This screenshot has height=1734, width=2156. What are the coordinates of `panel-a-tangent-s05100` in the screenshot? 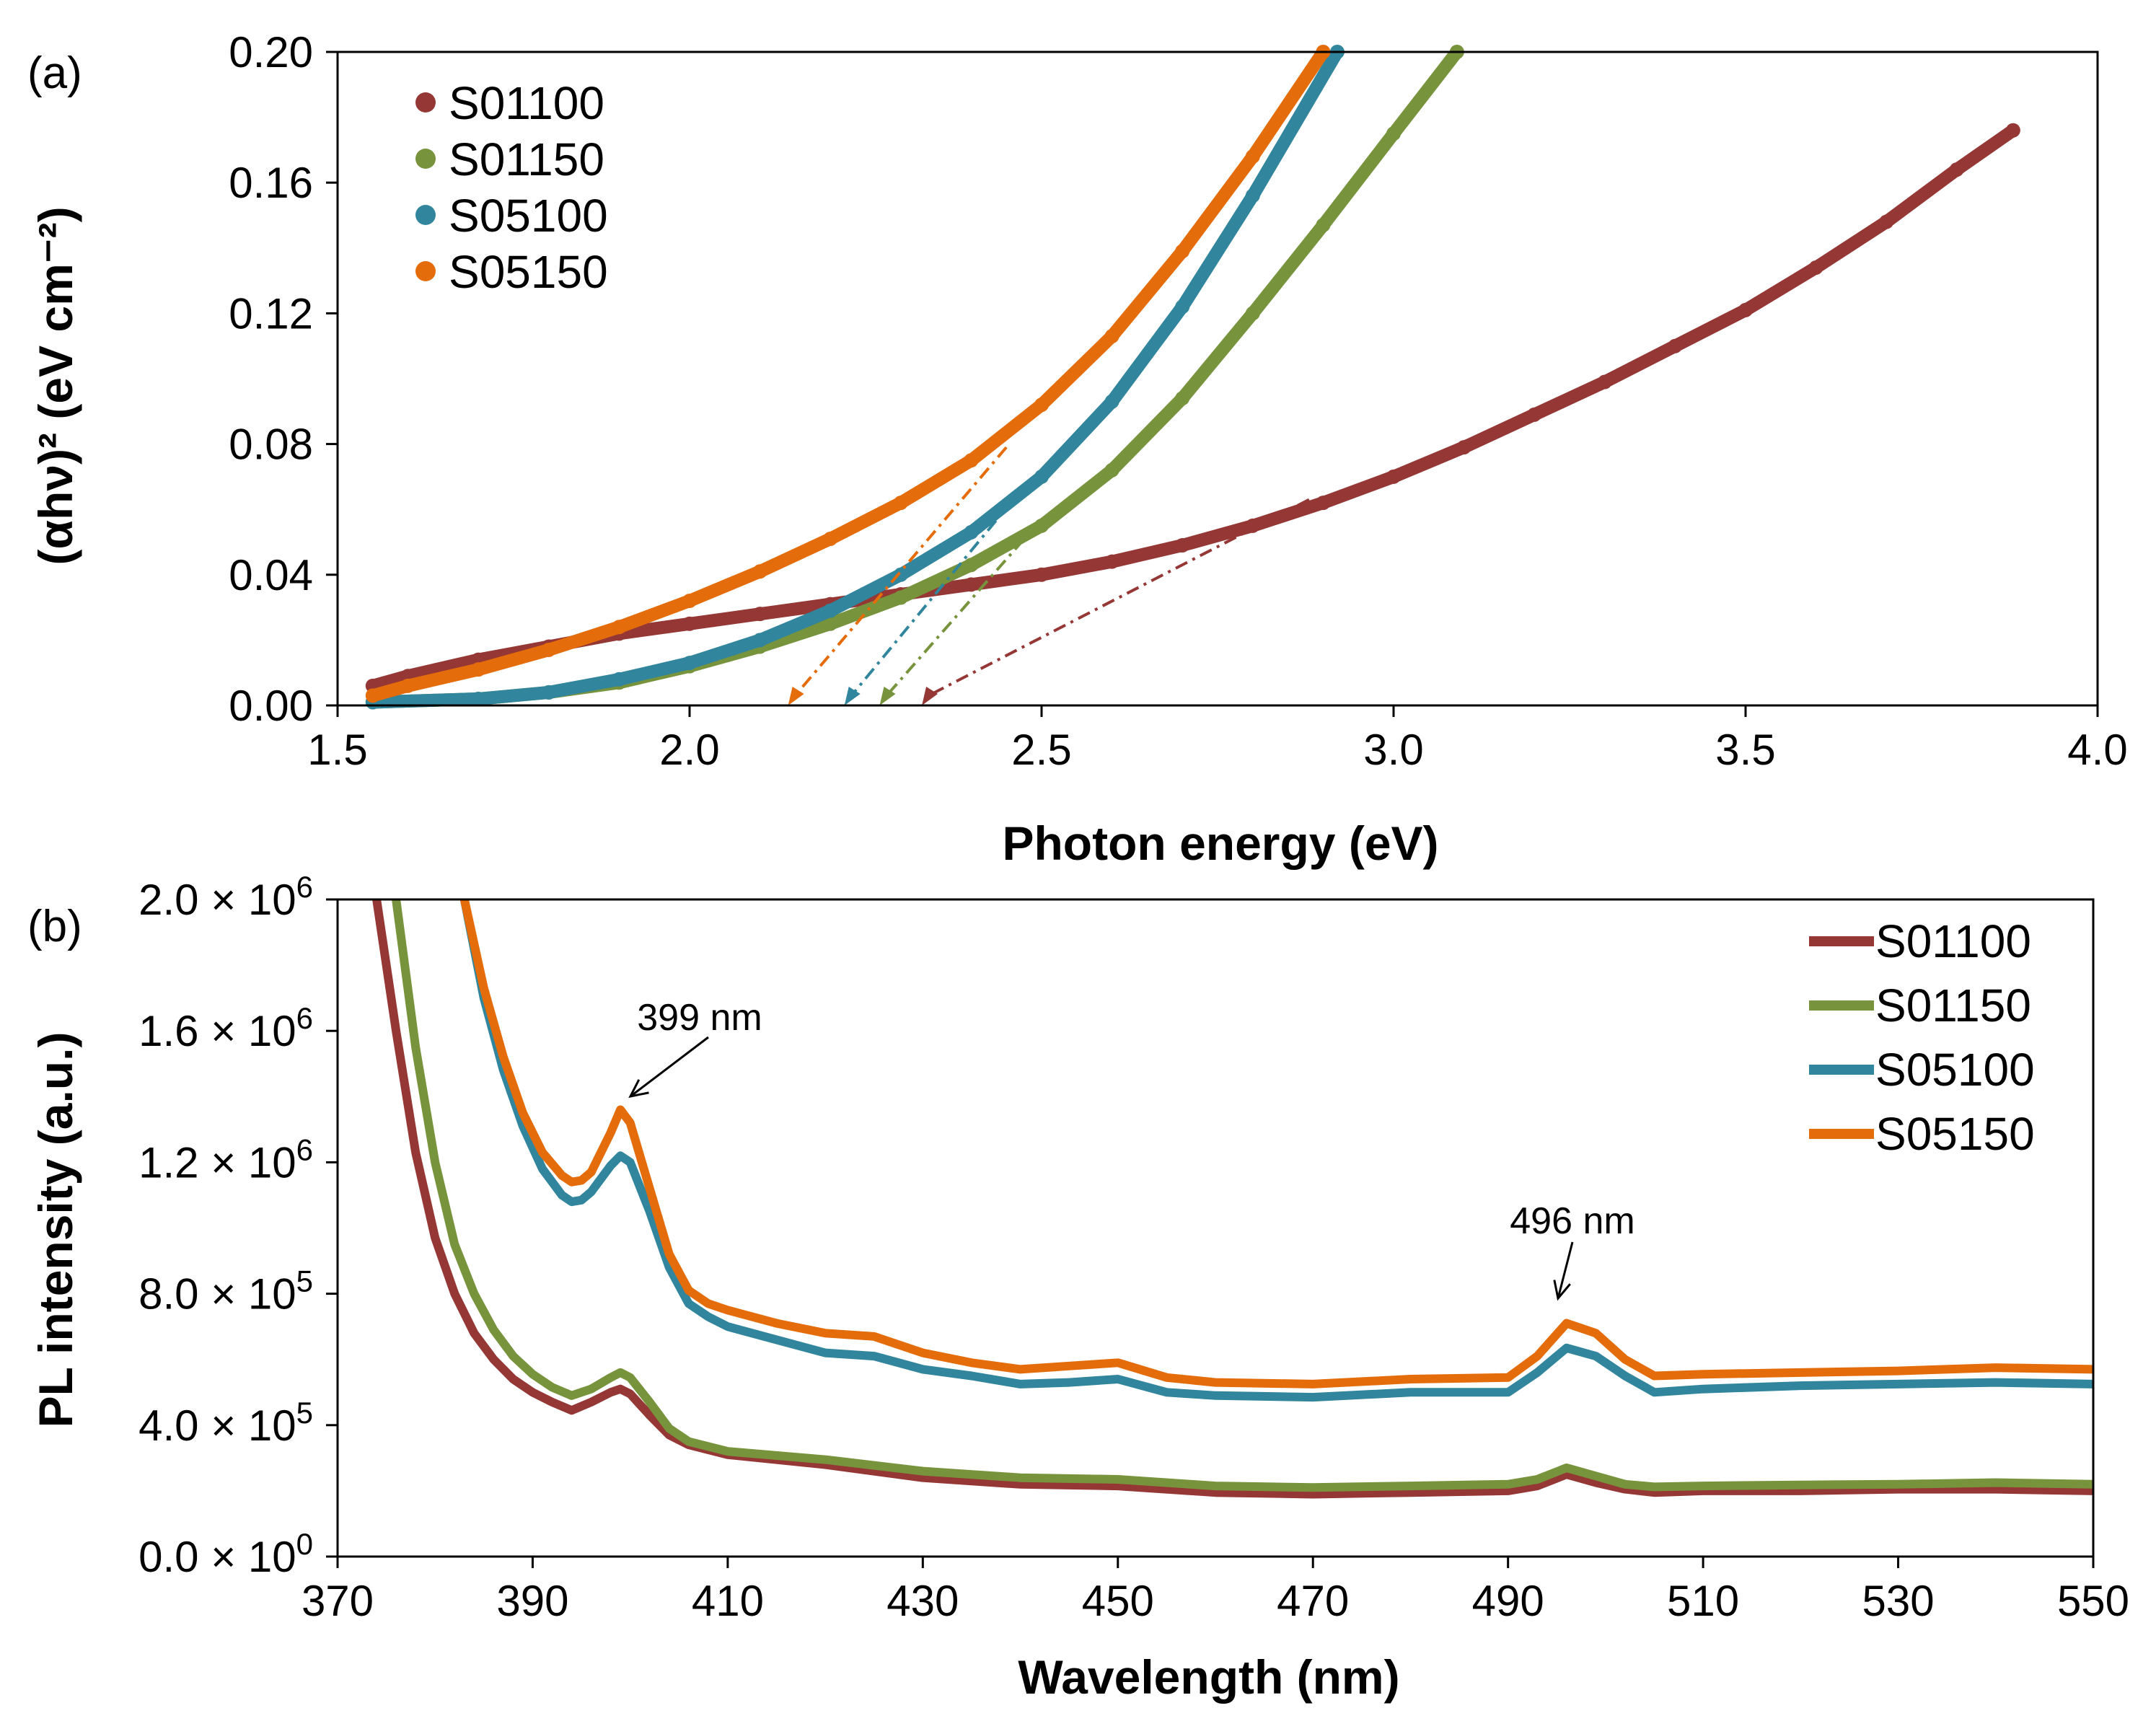 It's located at (933, 597).